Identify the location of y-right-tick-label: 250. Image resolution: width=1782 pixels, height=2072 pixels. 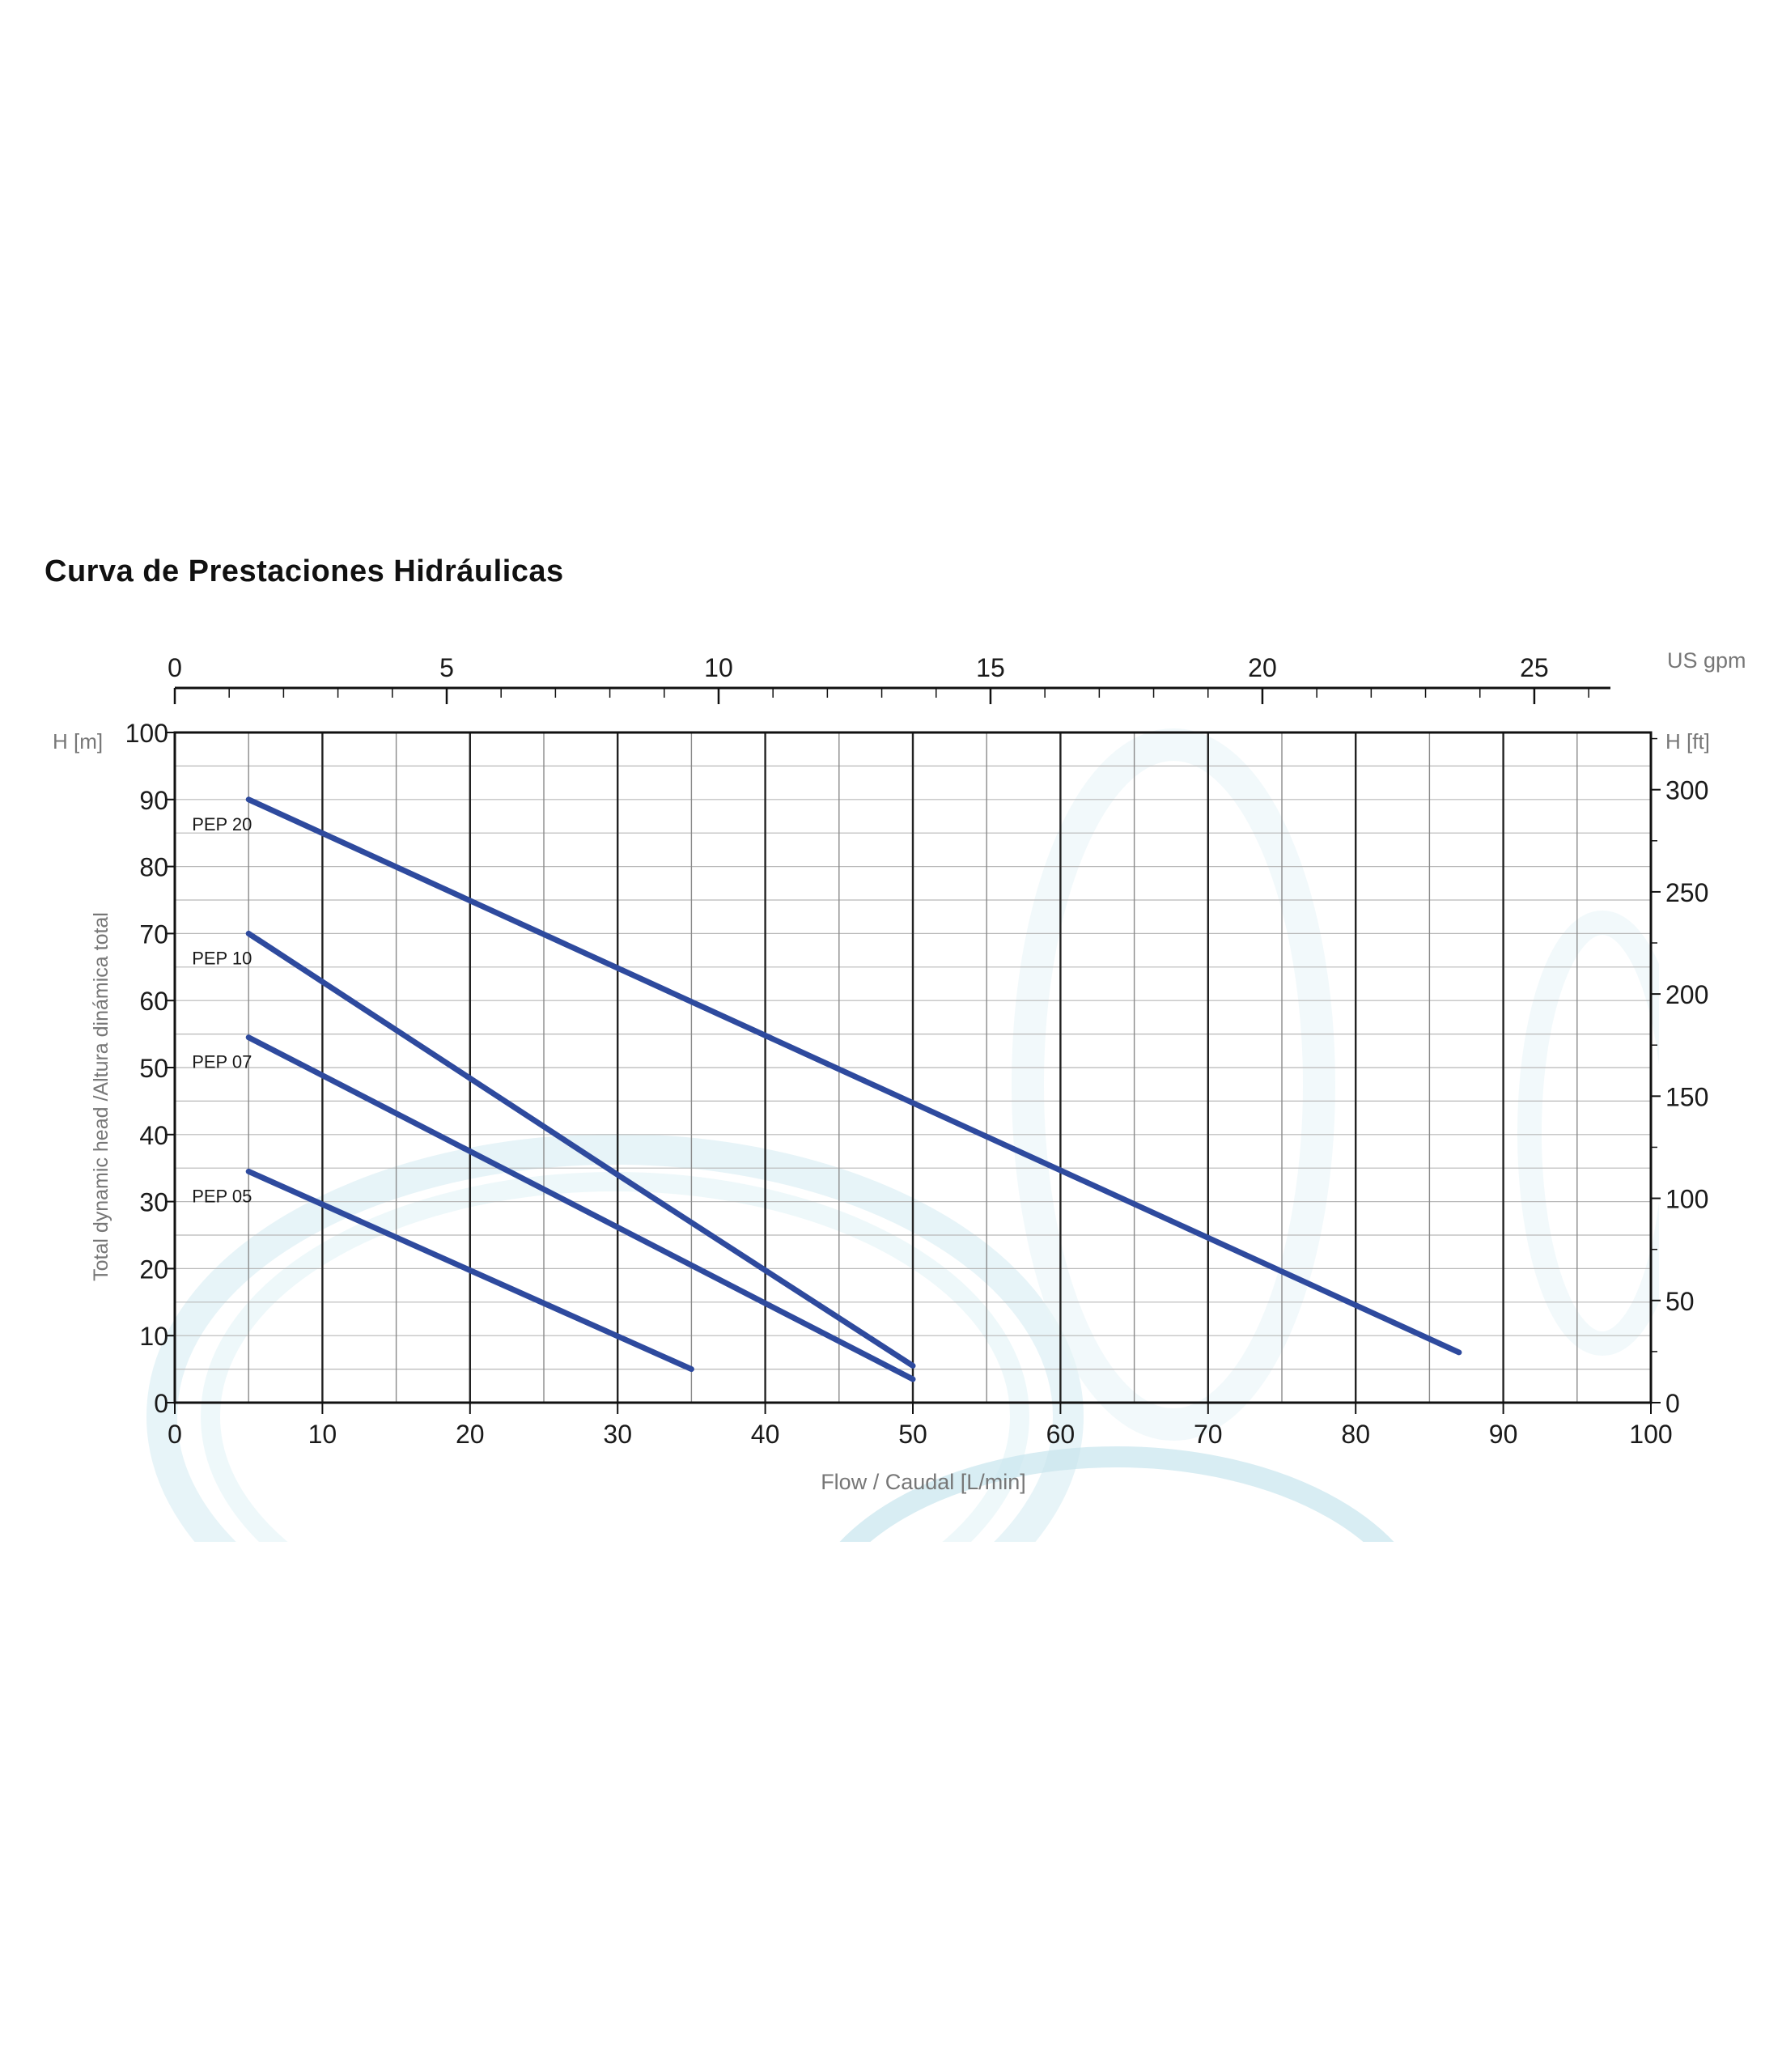
(1686, 892).